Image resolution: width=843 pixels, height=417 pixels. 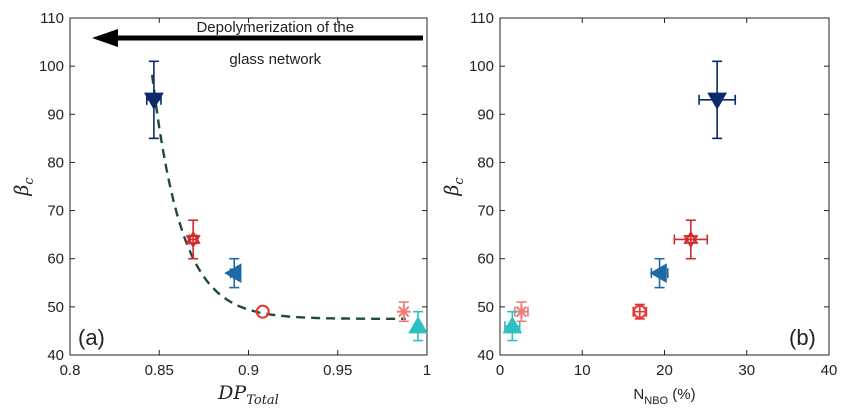 I want to click on asterisk-marker, so click(x=403, y=311).